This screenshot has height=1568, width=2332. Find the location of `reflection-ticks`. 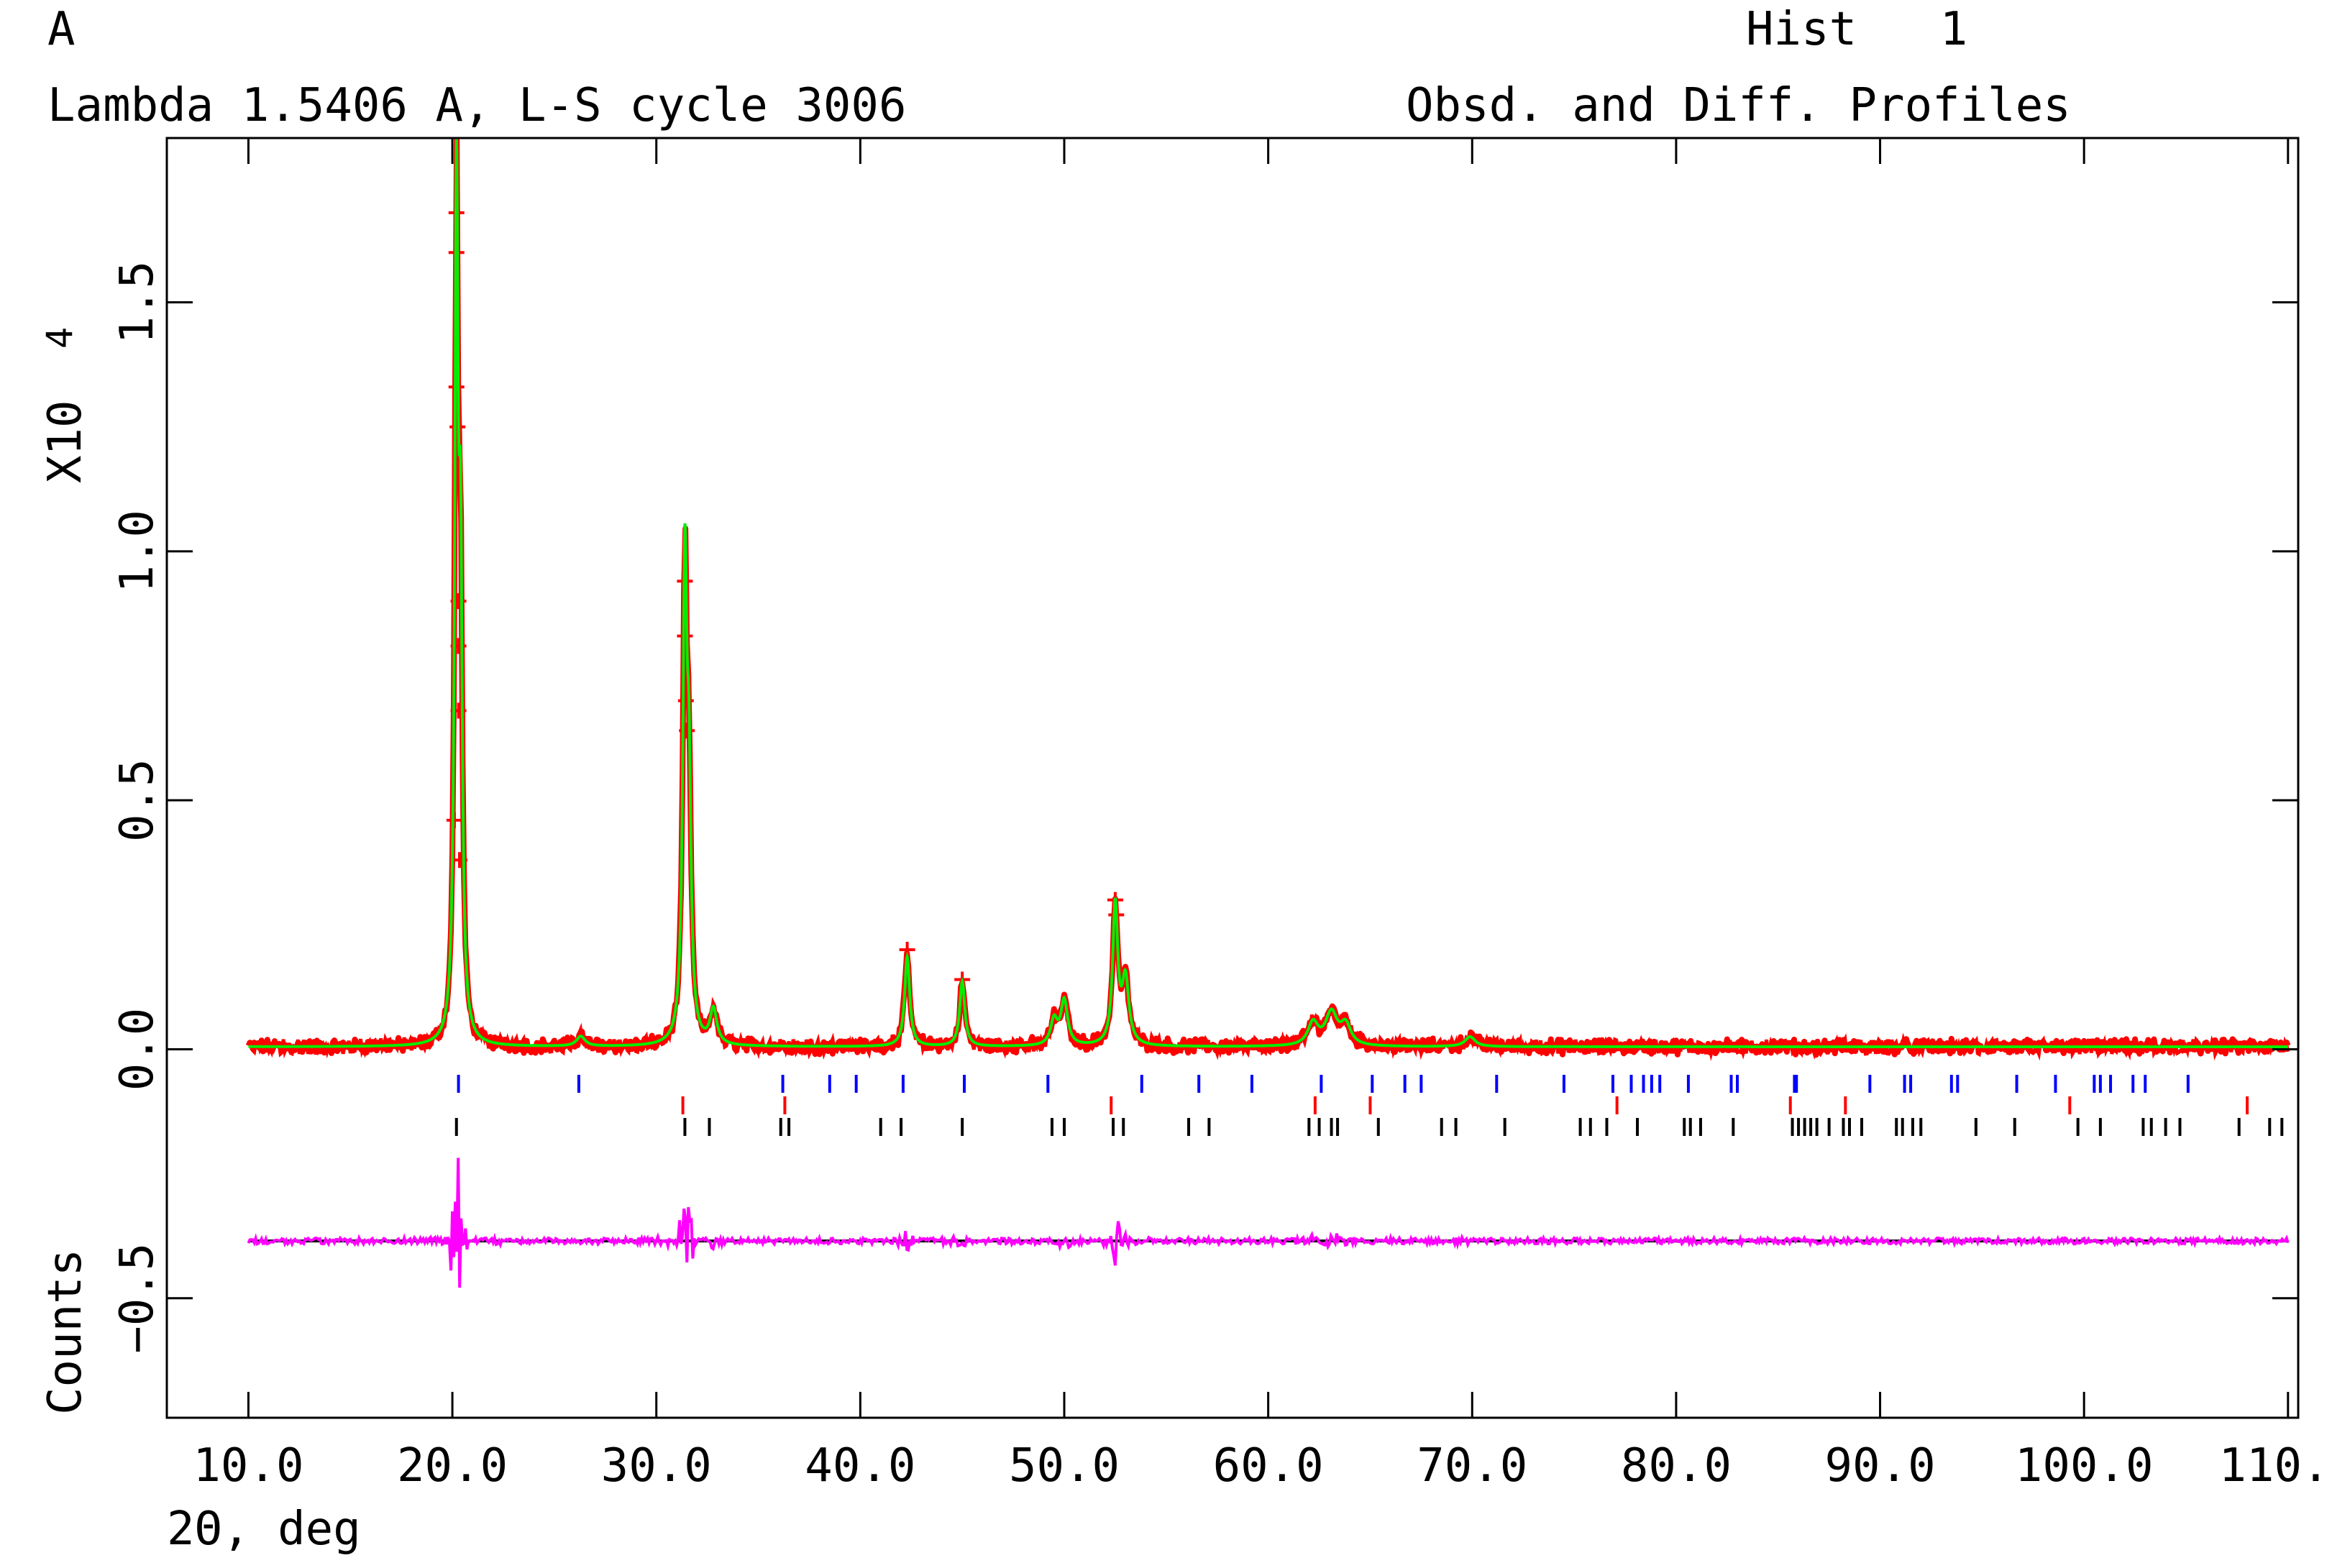

reflection-ticks is located at coordinates (1369, 1105).